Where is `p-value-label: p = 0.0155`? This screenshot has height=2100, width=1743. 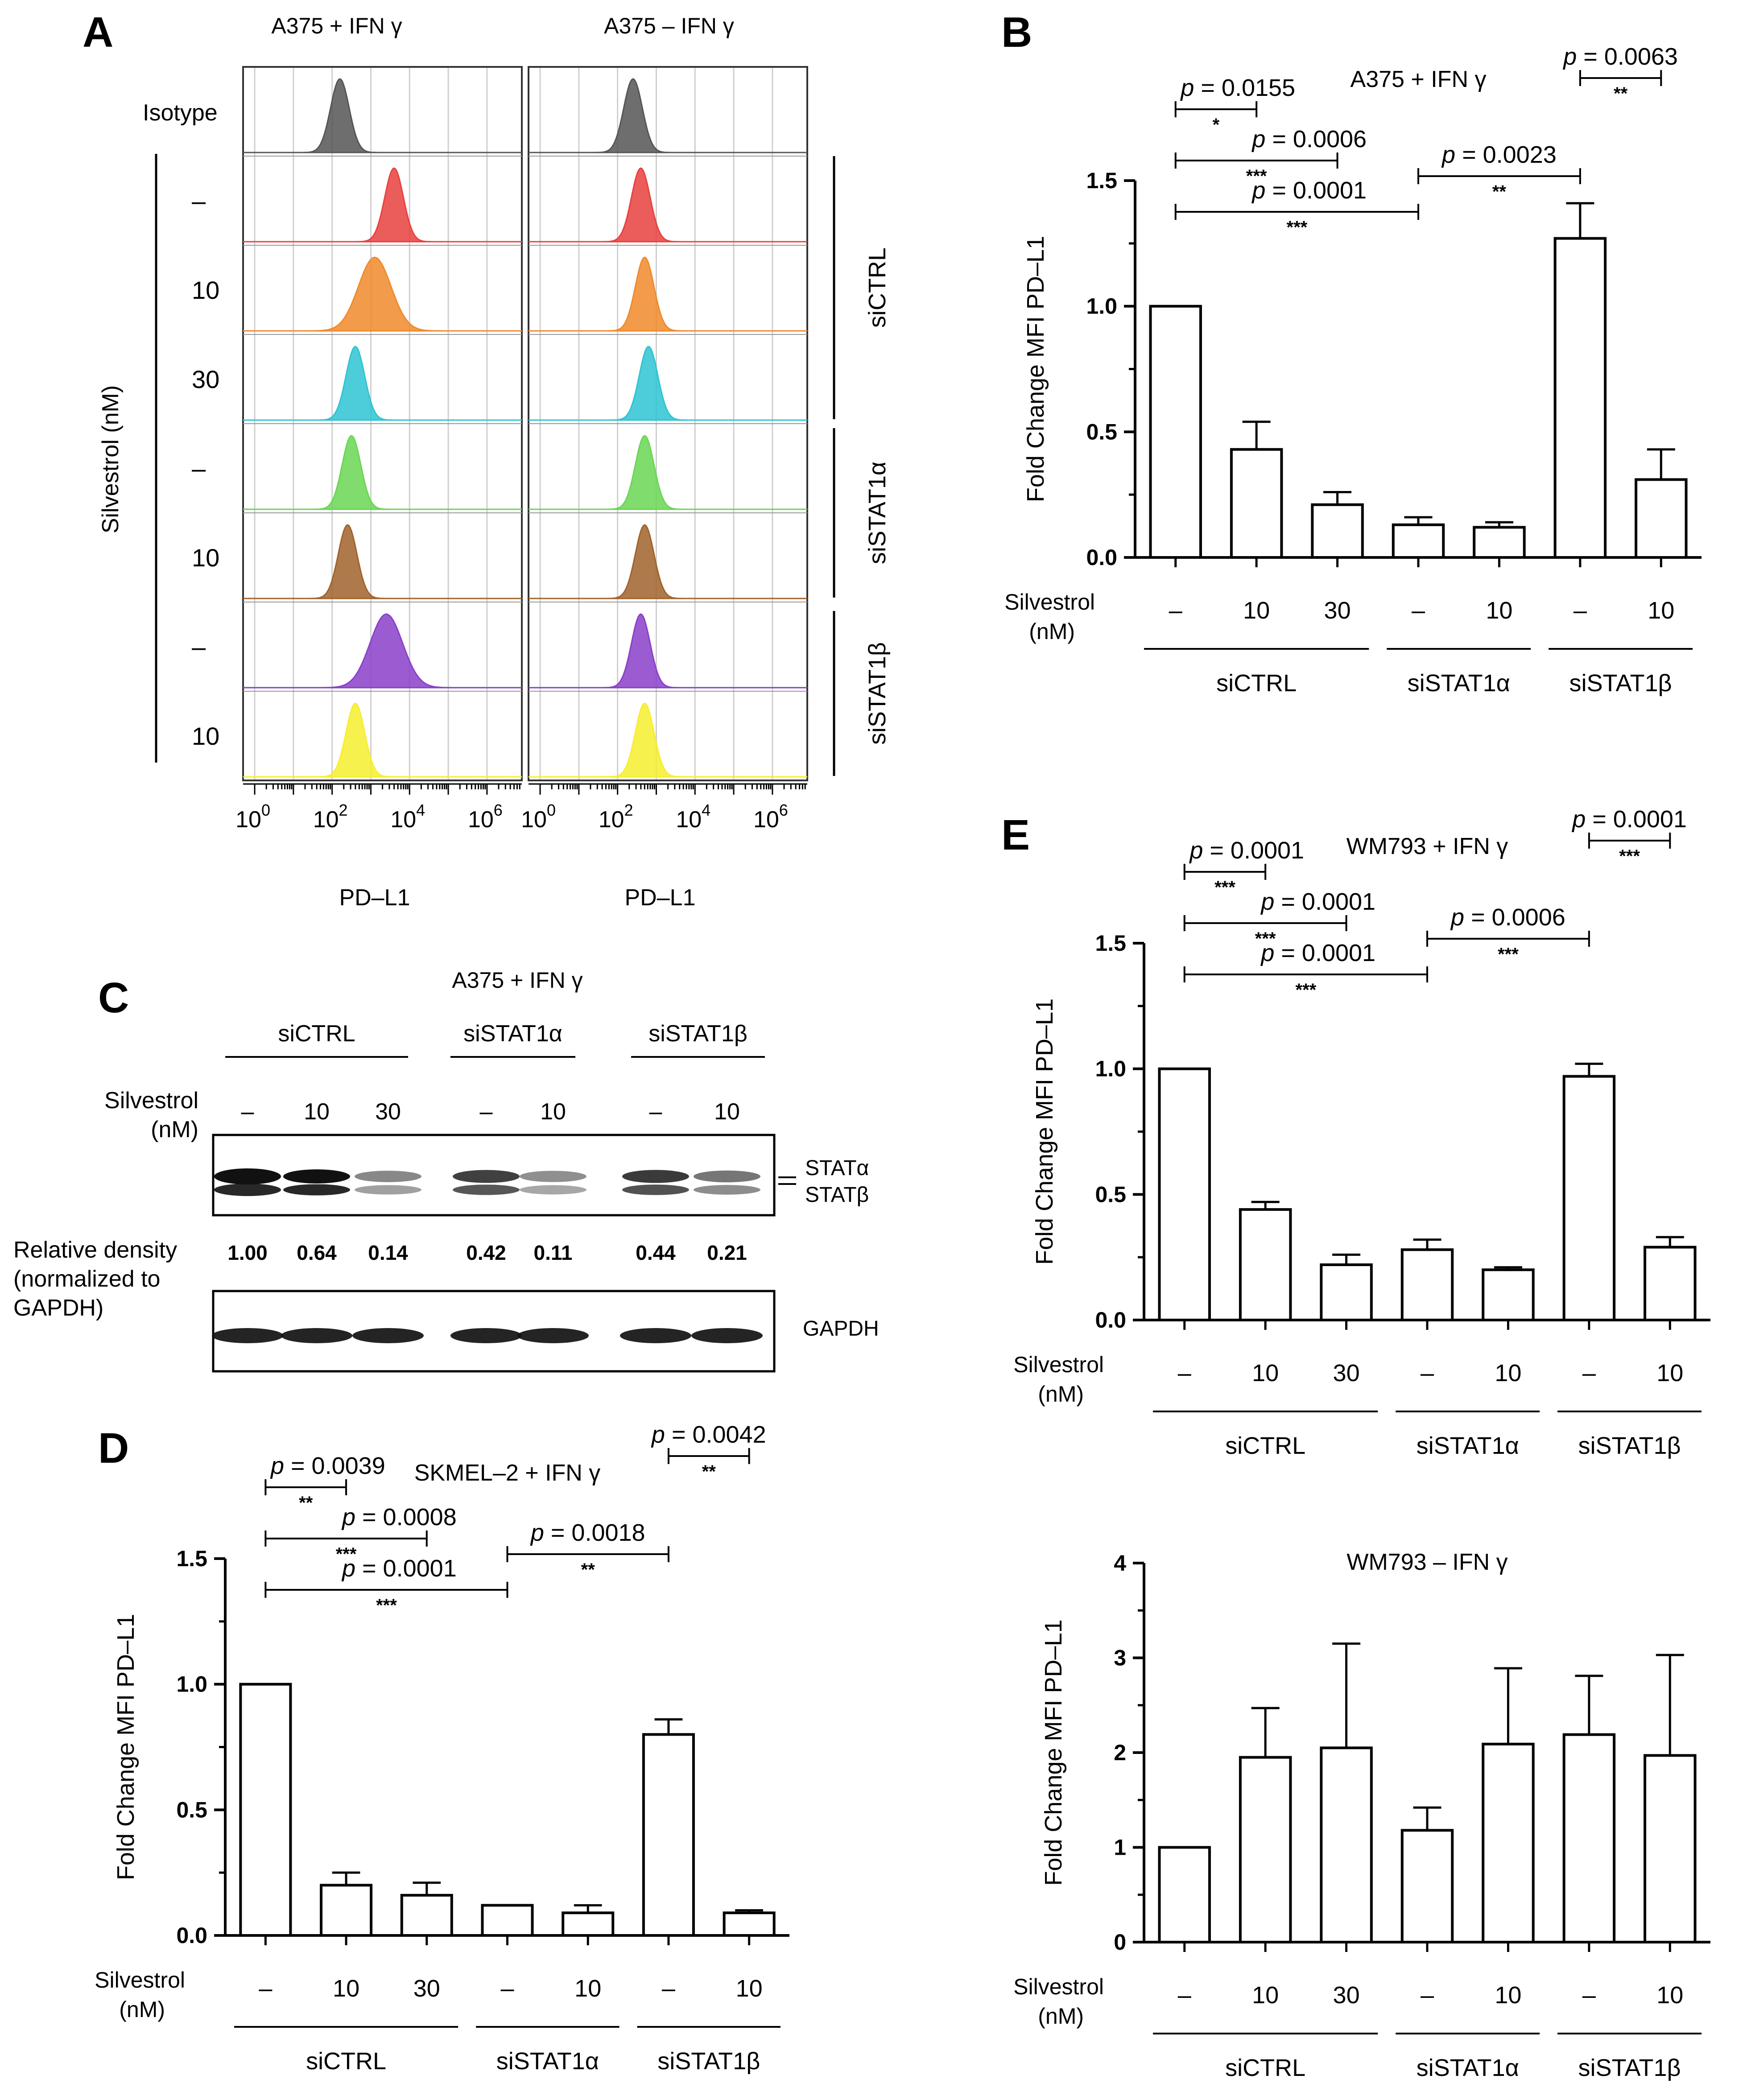 p-value-label: p = 0.0155 is located at coordinates (1237, 88).